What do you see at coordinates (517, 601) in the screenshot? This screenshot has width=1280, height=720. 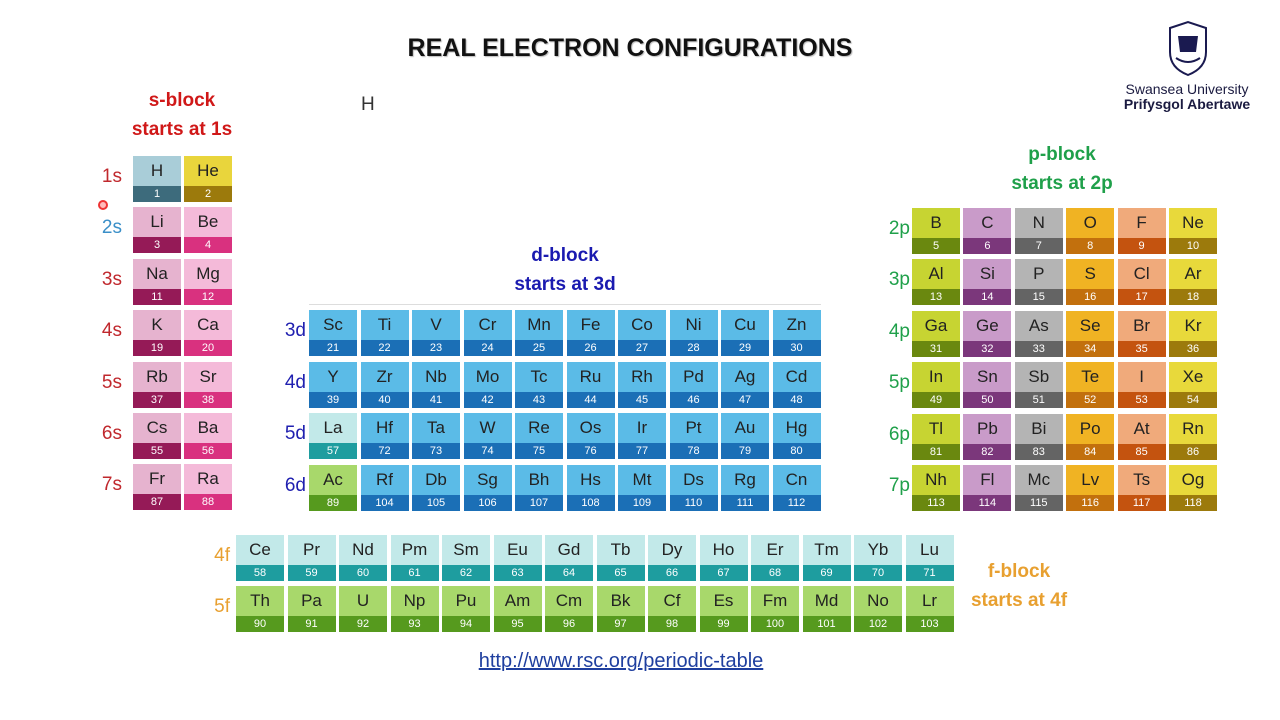 I see `element-symbol: Am` at bounding box center [517, 601].